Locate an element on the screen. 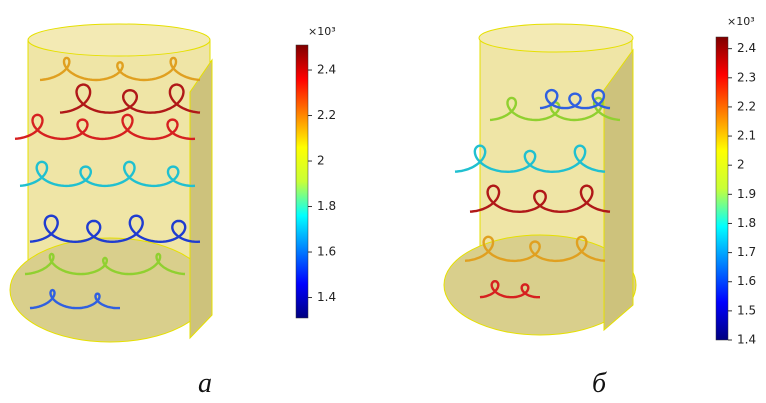  colorbar-tick-label: 2.1 is located at coordinates (746, 136).